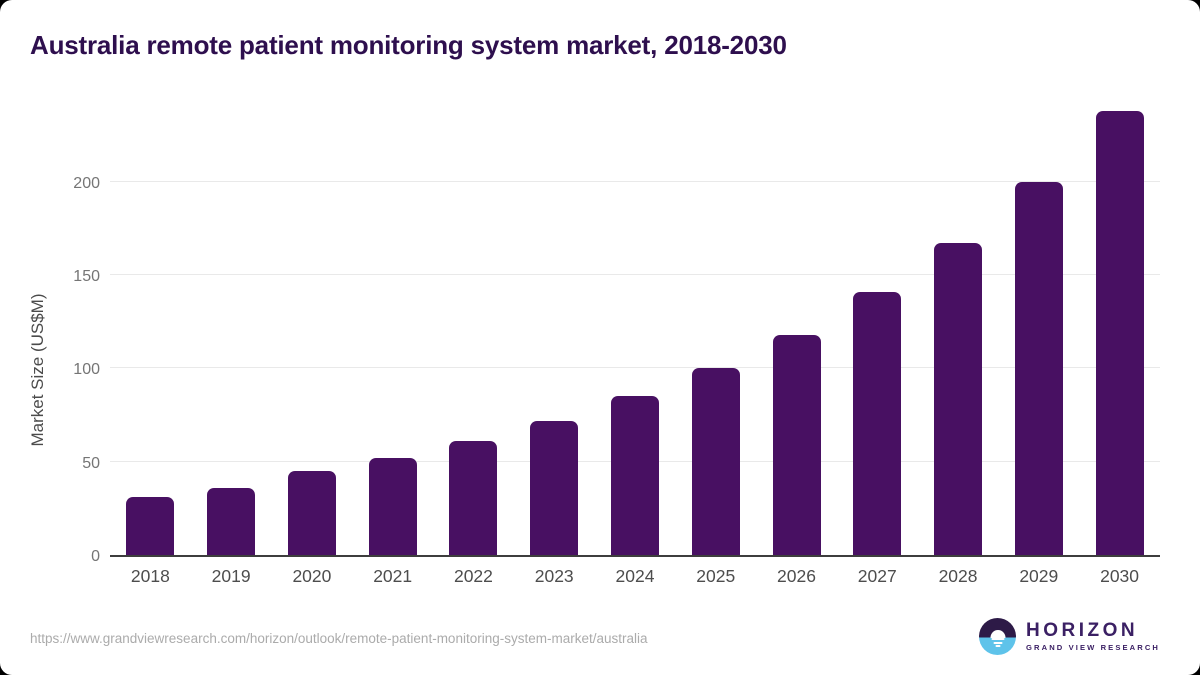  Describe the element at coordinates (716, 576) in the screenshot. I see `x-tick-label-2025: 2025` at that location.